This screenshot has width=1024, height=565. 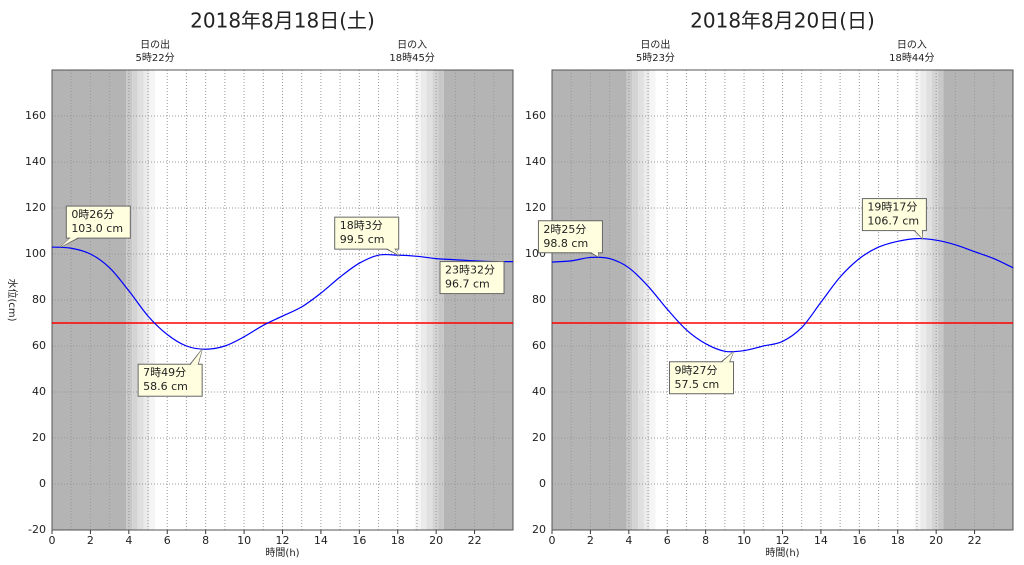 What do you see at coordinates (164, 372) in the screenshot?
I see `callout-time: 7時49分` at bounding box center [164, 372].